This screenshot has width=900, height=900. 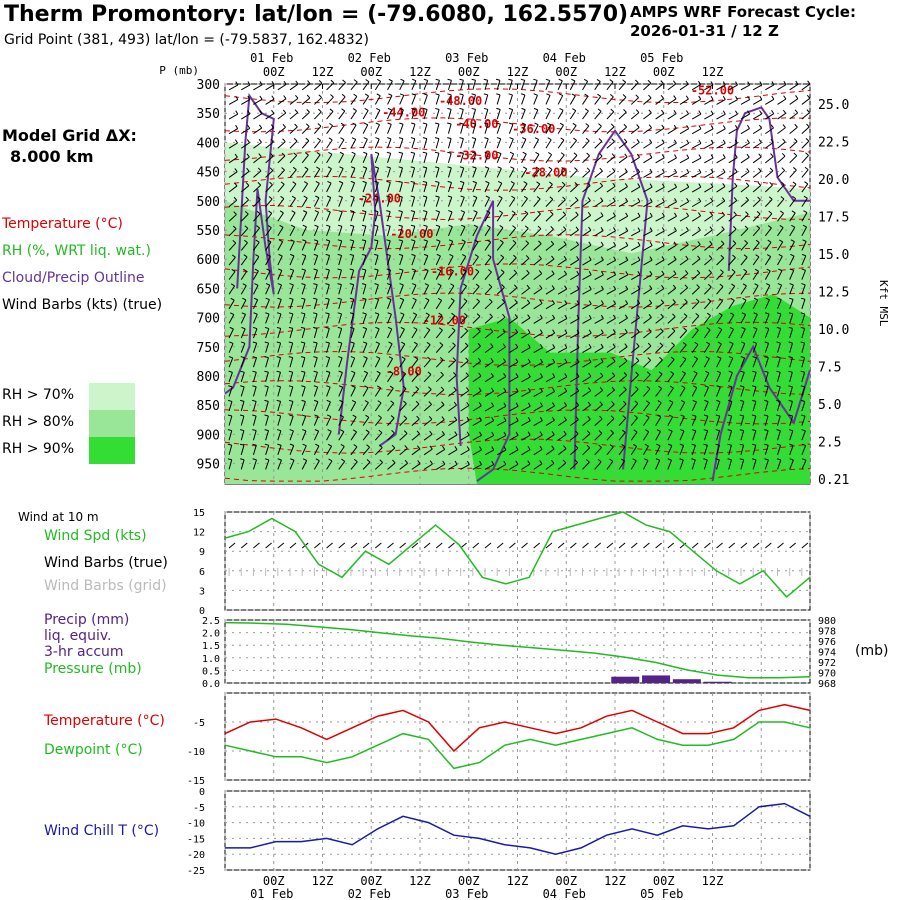 I want to click on precip-panel-frame, so click(x=517, y=651).